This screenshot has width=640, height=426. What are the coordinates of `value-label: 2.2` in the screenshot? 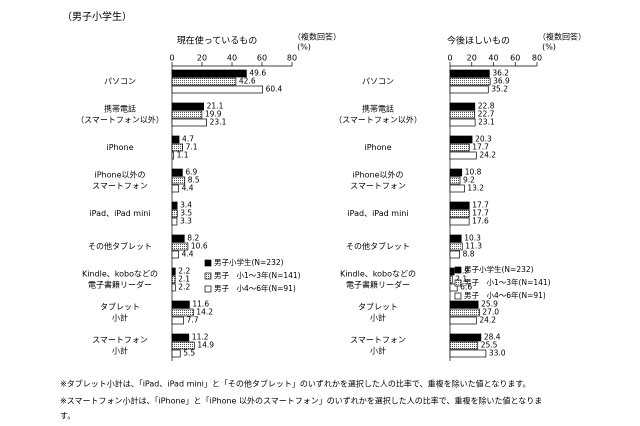 It's located at (184, 287).